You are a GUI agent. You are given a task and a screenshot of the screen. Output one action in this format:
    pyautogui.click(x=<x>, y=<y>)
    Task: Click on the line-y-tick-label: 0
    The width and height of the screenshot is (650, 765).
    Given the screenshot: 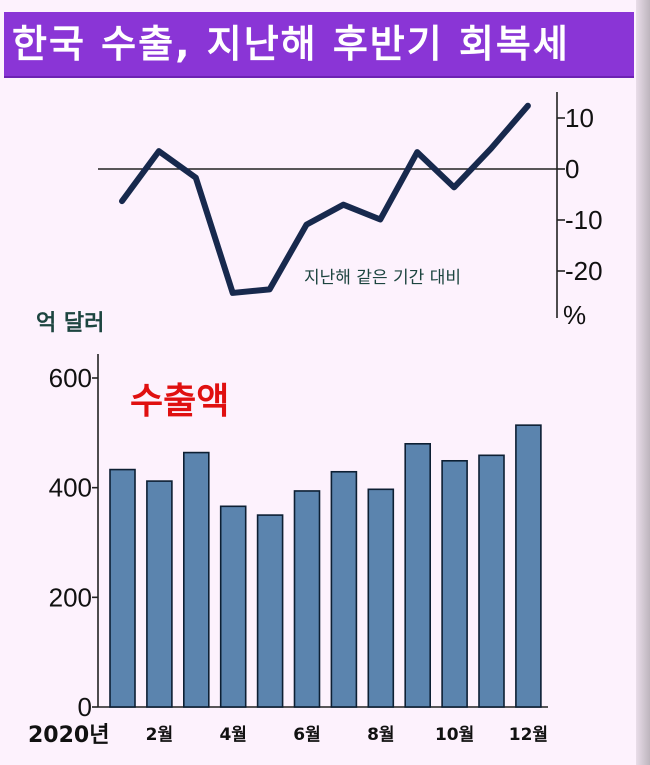 What is the action you would take?
    pyautogui.click(x=572, y=169)
    